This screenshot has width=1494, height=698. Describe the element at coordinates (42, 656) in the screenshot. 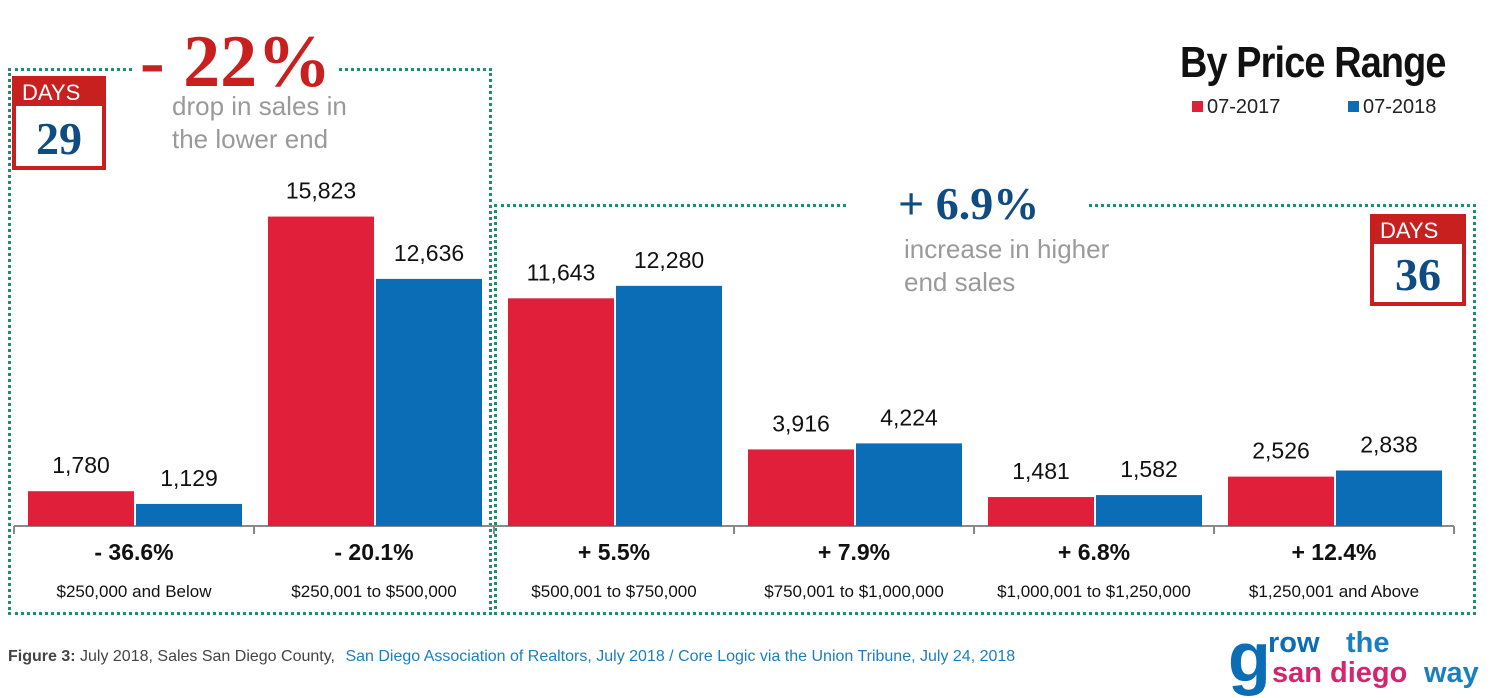

I see `figure-label: Figure 3:` at that location.